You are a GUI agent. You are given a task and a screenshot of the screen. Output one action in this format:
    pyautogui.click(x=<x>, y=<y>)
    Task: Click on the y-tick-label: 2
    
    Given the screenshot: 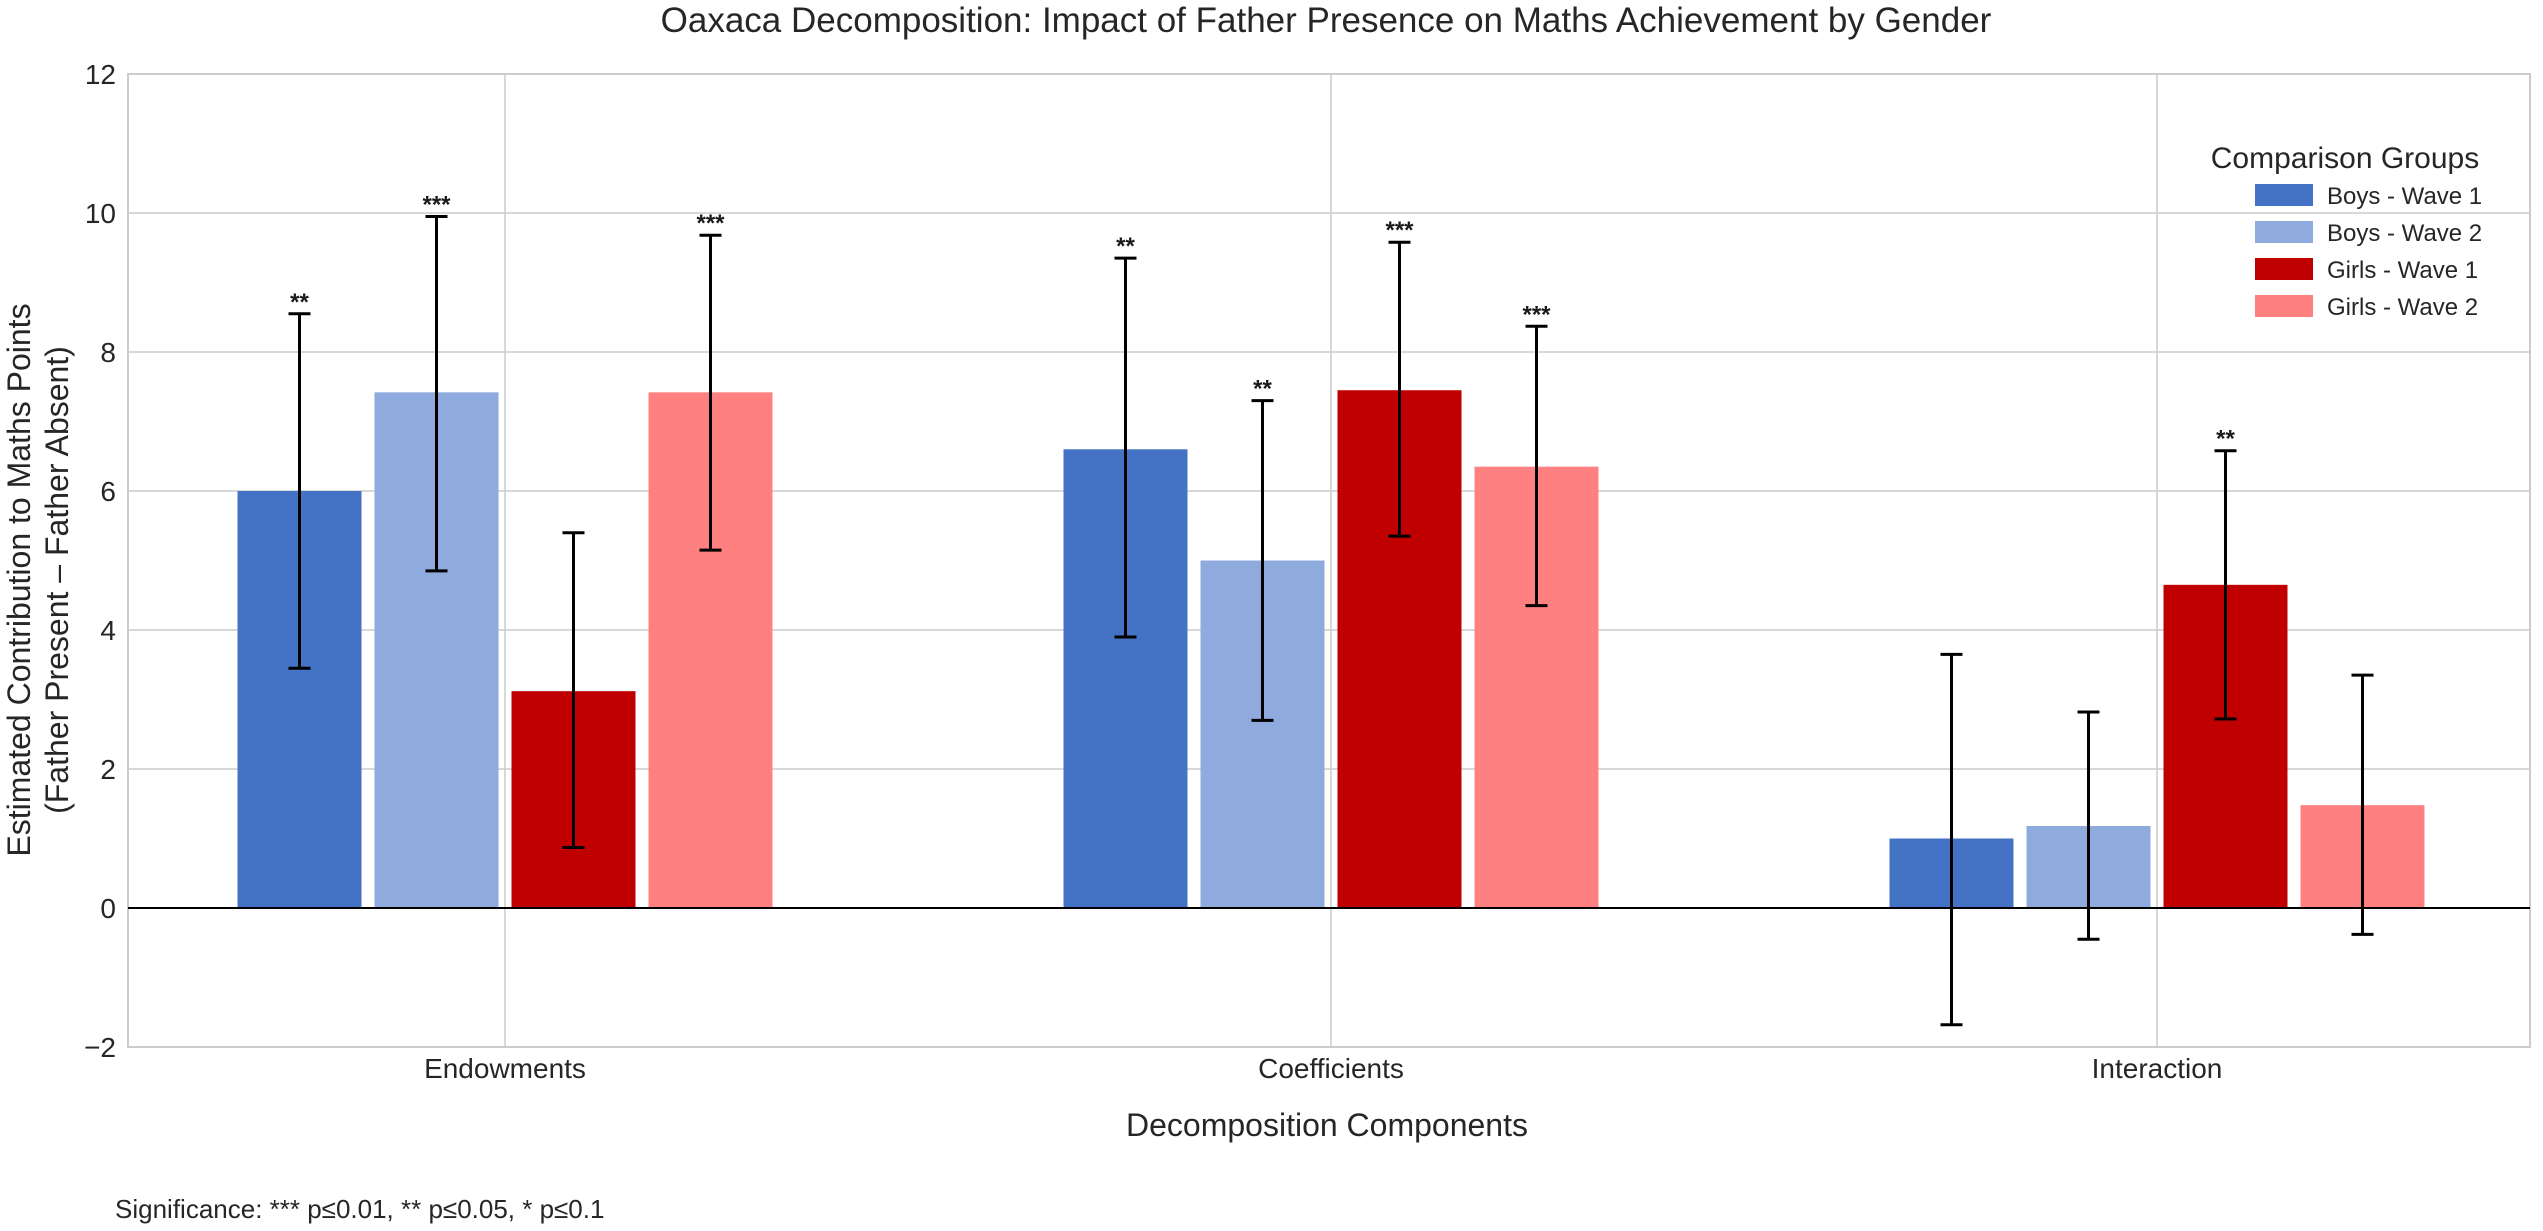 What is the action you would take?
    pyautogui.click(x=108, y=769)
    